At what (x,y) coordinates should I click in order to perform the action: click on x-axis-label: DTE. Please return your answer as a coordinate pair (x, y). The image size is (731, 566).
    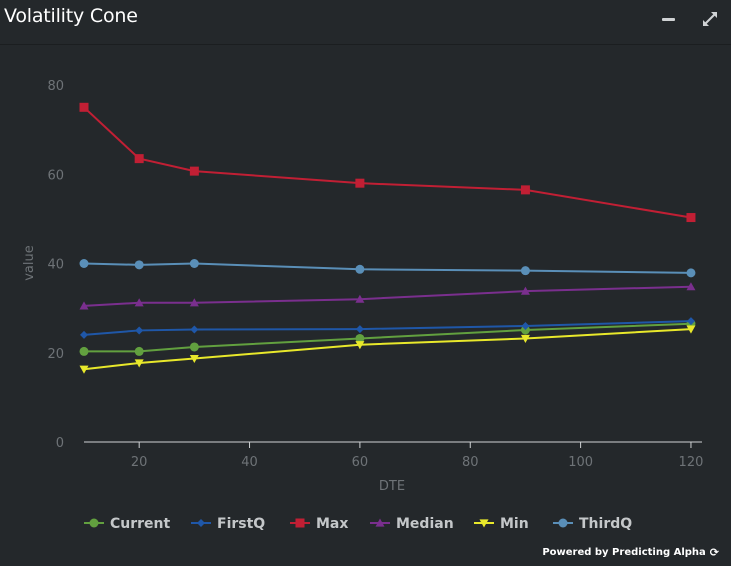
    Looking at the image, I should click on (392, 486).